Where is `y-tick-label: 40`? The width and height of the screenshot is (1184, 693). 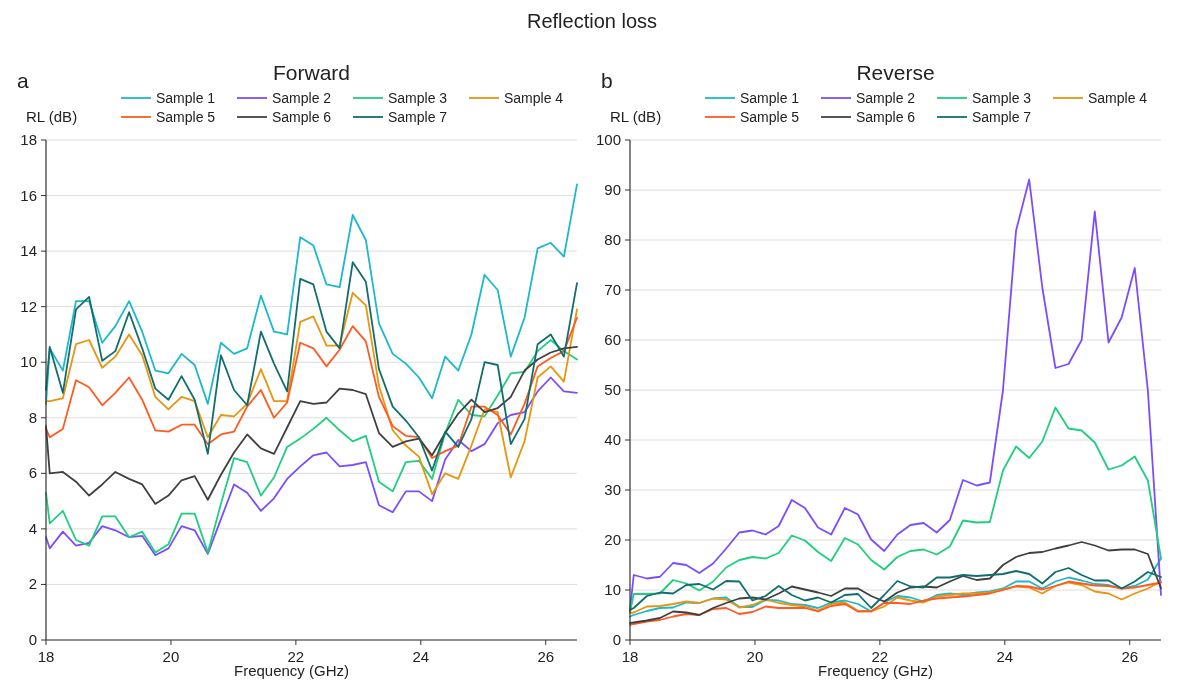
y-tick-label: 40 is located at coordinates (612, 439).